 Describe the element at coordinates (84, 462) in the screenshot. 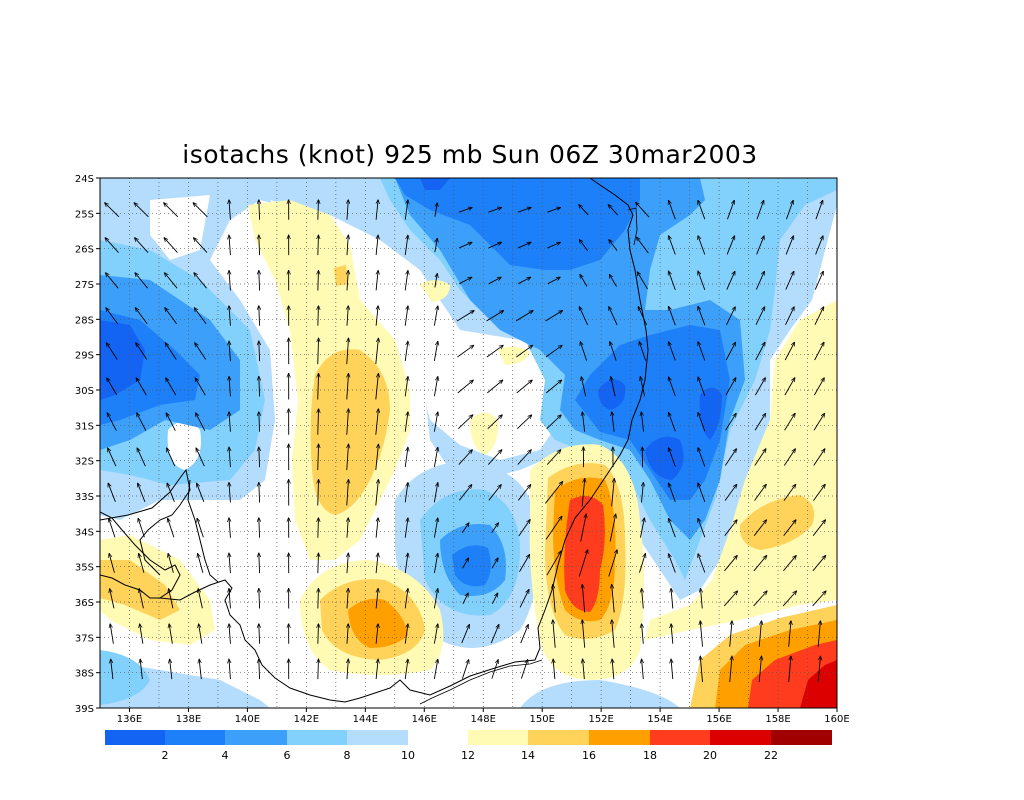

I see `lat-tick-label: 32S` at that location.